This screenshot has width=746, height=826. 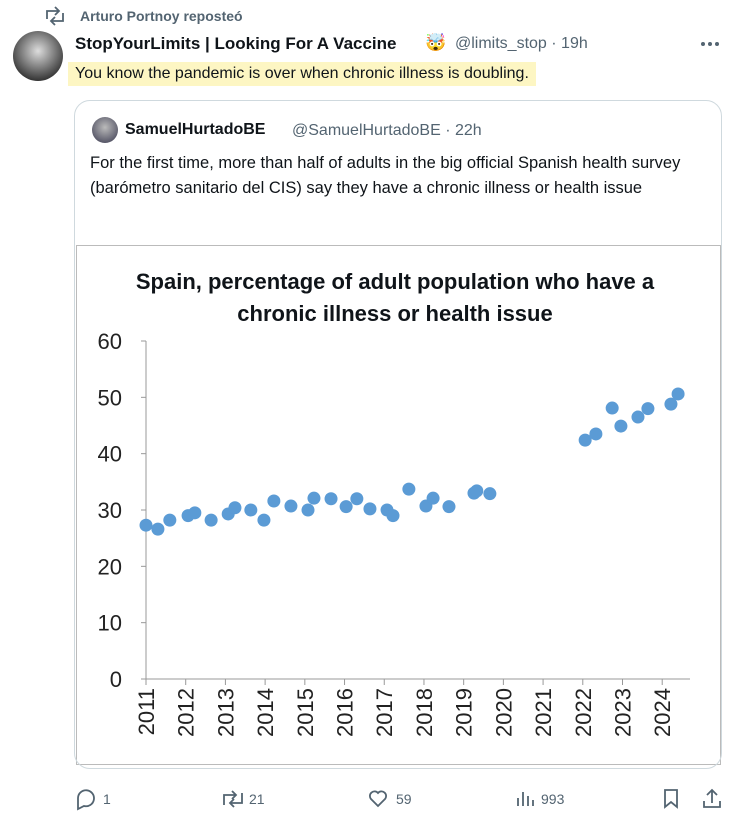 What do you see at coordinates (161, 16) in the screenshot?
I see `repost-label: Arturo Portnoy reposteó` at bounding box center [161, 16].